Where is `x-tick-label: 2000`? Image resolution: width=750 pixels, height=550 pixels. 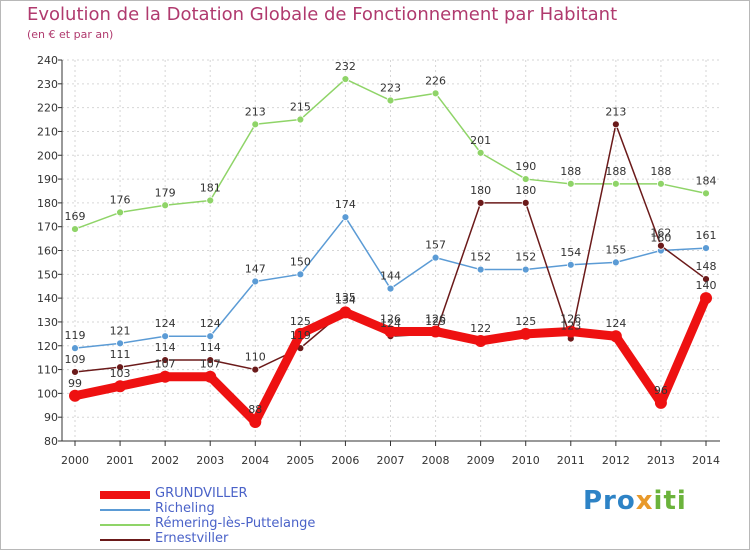 x-tick-label: 2000 is located at coordinates (75, 460).